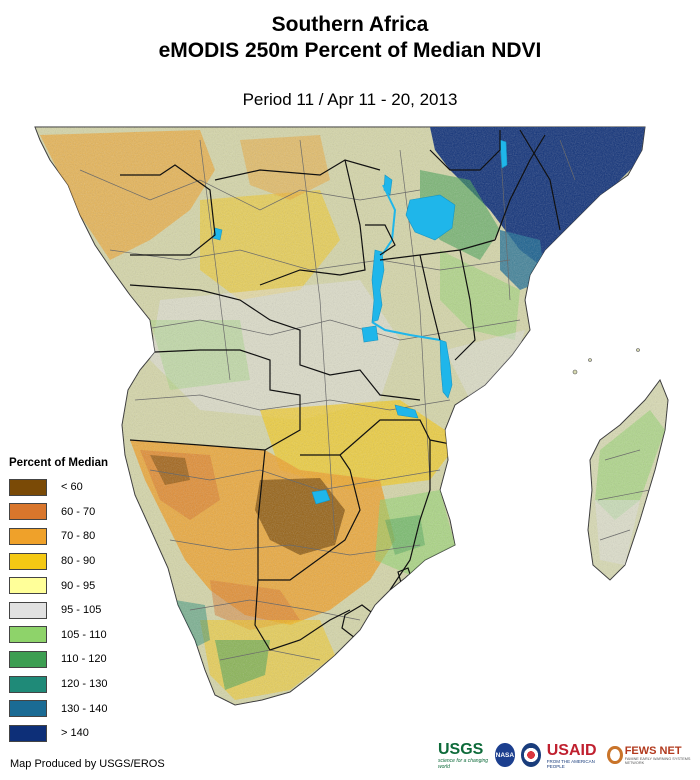 The image size is (700, 780). I want to click on usgs-logo: USGS science for a changing world, so click(463, 755).